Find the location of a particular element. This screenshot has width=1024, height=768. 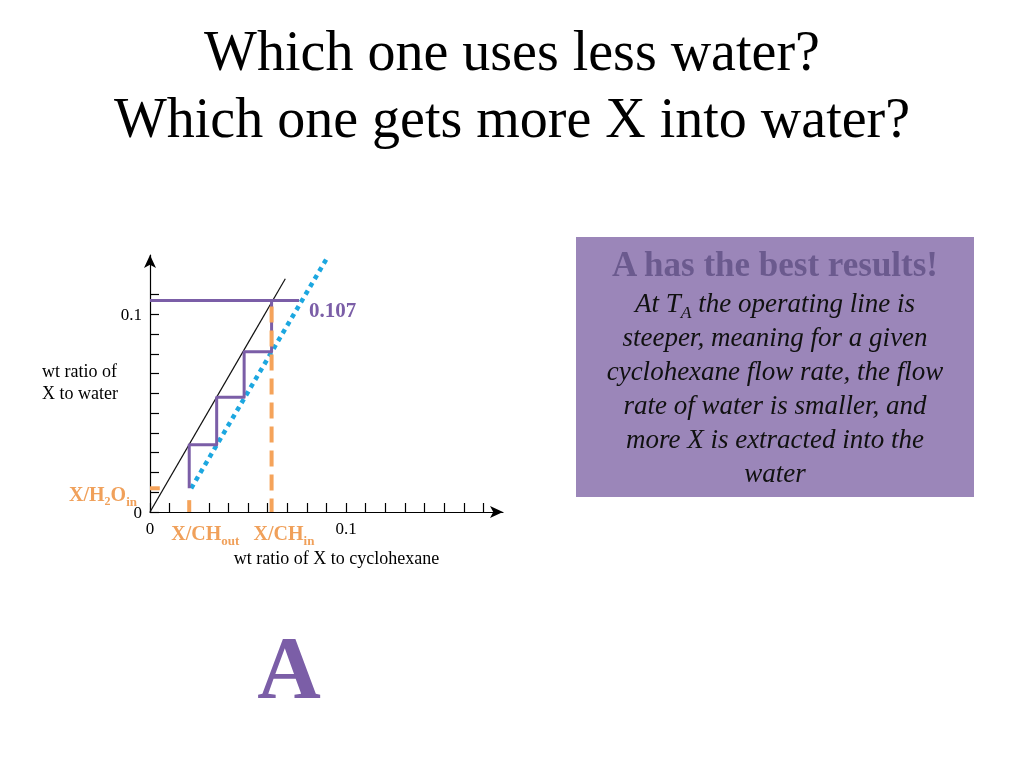

text: At T$_{A}$ the operating line is steeper, meaning for a given cyclohexane flow rate, the flow rate of water is smaller, and more X is extracted into the water is located at coordinates (775, 388).